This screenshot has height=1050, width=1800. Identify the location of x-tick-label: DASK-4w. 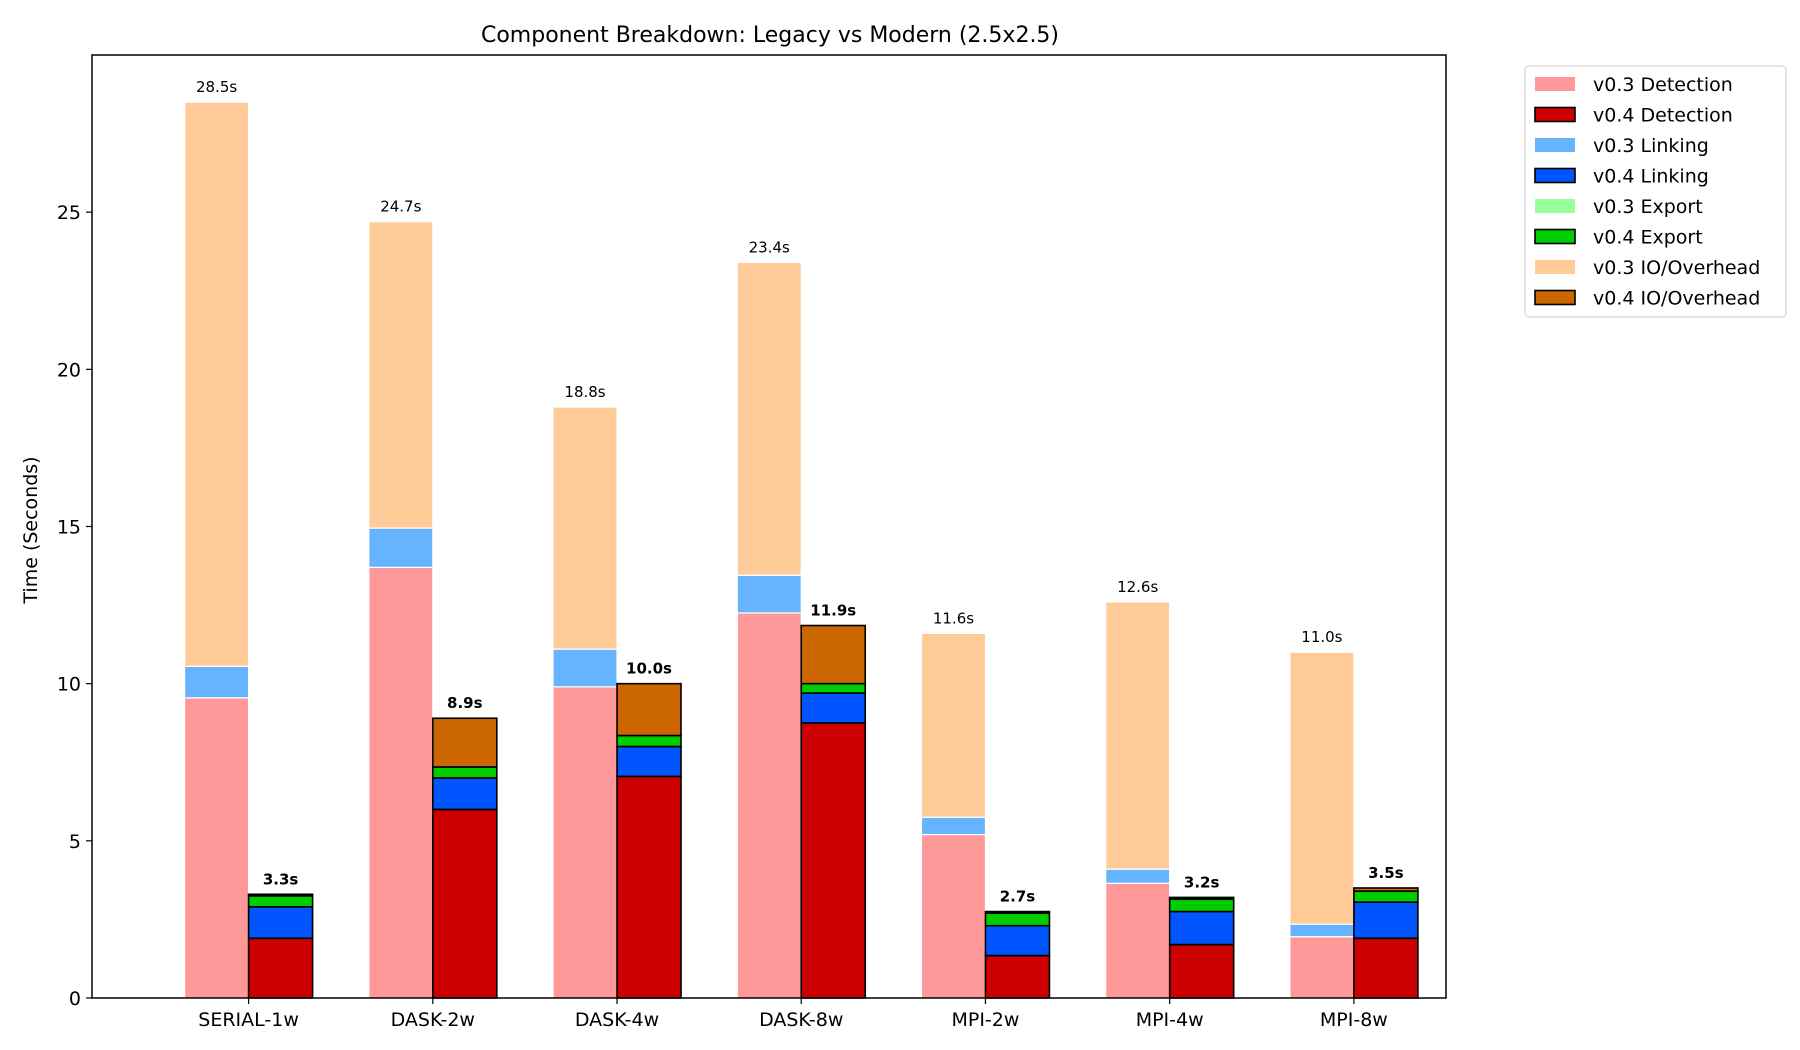
(617, 1020).